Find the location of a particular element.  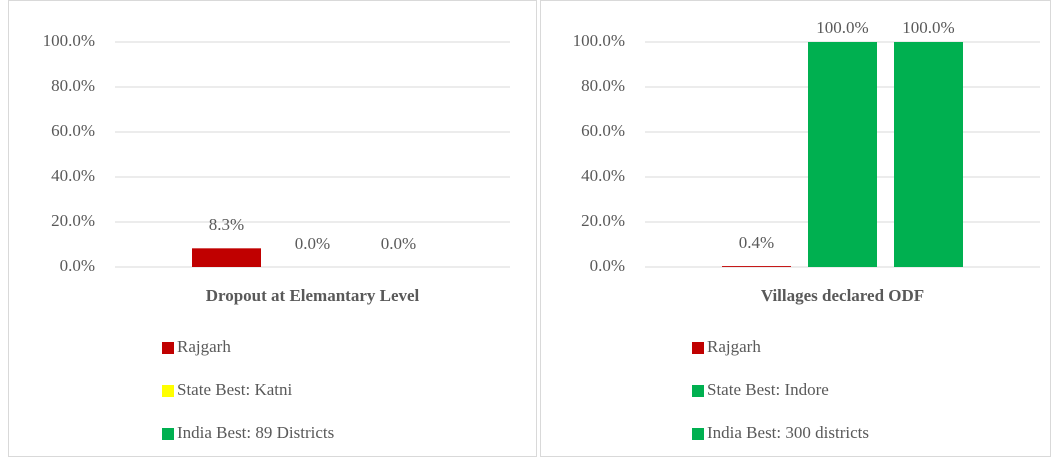

data-label: 8.3% is located at coordinates (226, 224).